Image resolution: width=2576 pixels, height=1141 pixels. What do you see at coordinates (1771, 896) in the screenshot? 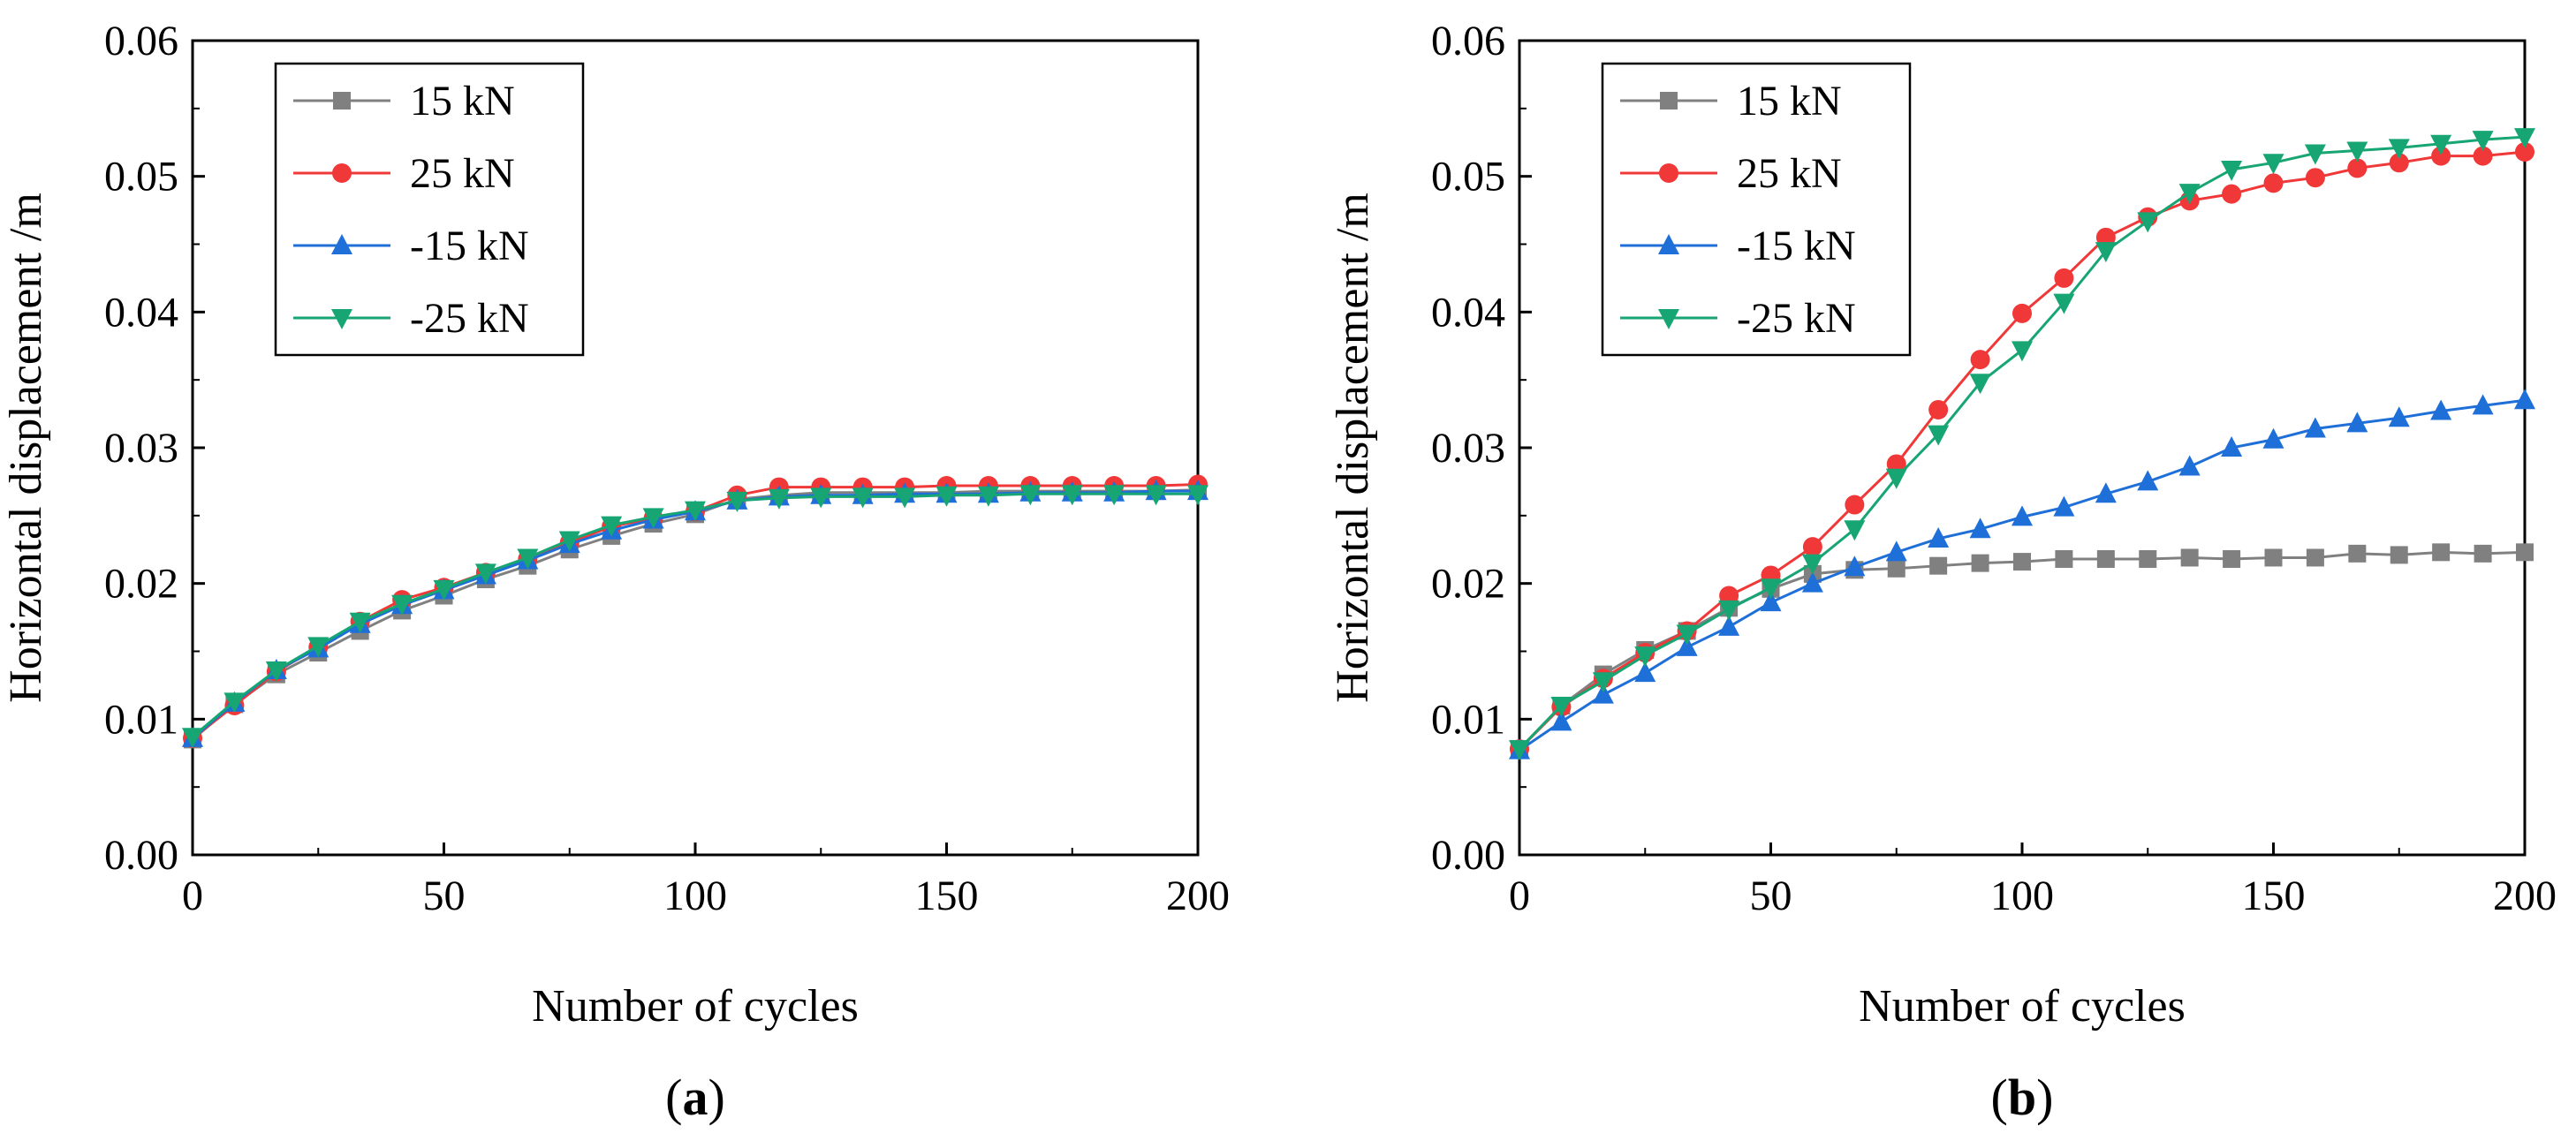
I see `x-tick-label: 50` at bounding box center [1771, 896].